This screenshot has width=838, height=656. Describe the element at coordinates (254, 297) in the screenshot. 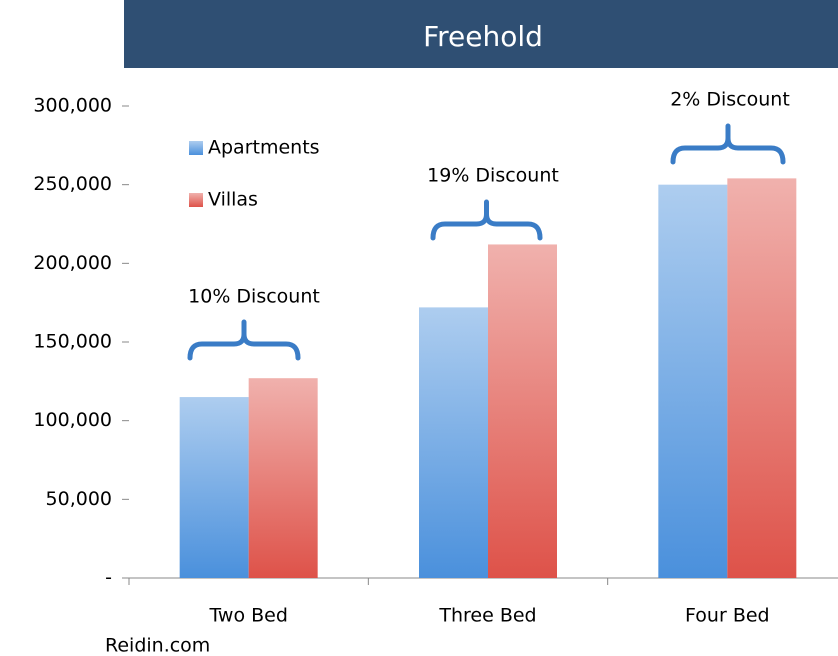

I see `annotation: 10% Discount` at that location.